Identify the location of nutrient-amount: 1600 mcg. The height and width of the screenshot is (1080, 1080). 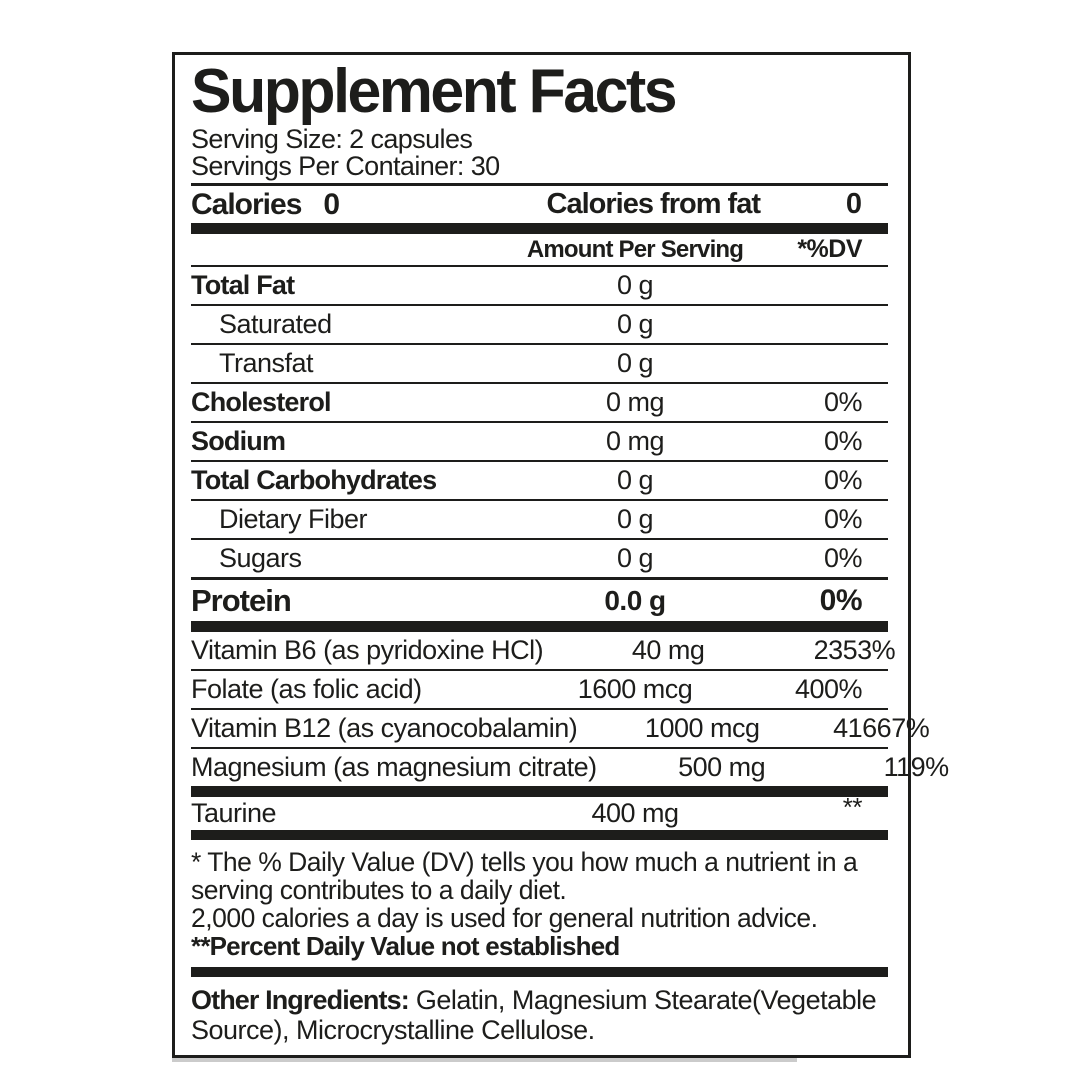
(635, 689).